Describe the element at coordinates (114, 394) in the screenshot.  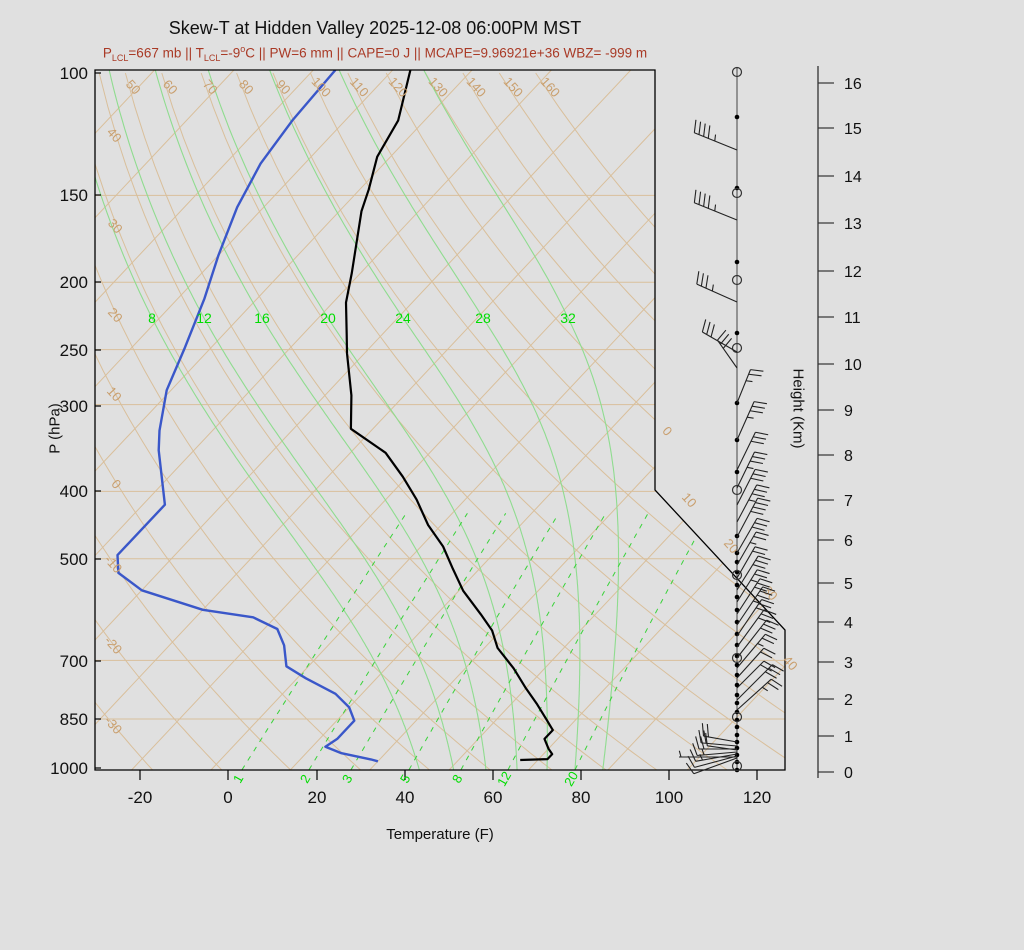
I see `dry-adiabat-label: 10` at that location.